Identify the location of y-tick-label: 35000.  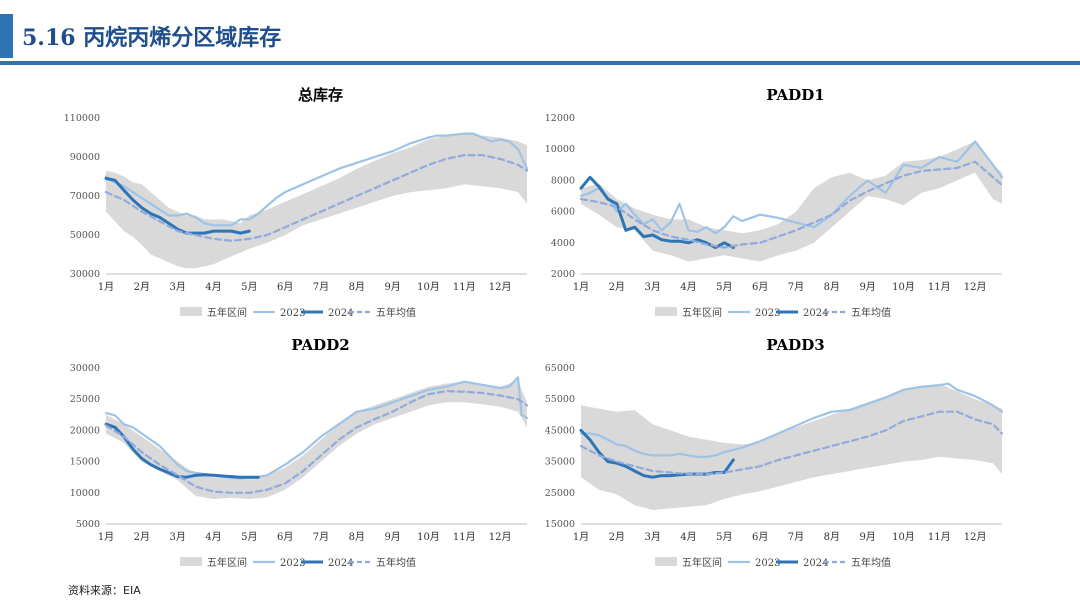
(560, 462).